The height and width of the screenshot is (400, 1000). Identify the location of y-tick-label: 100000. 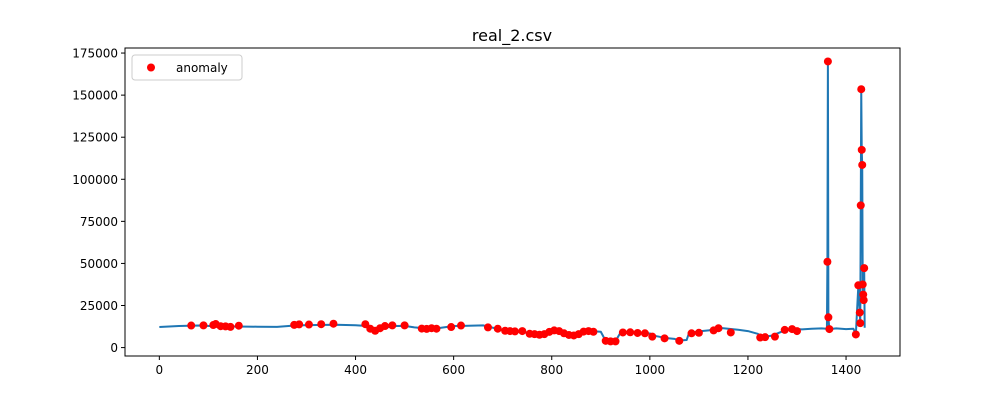
(95, 180).